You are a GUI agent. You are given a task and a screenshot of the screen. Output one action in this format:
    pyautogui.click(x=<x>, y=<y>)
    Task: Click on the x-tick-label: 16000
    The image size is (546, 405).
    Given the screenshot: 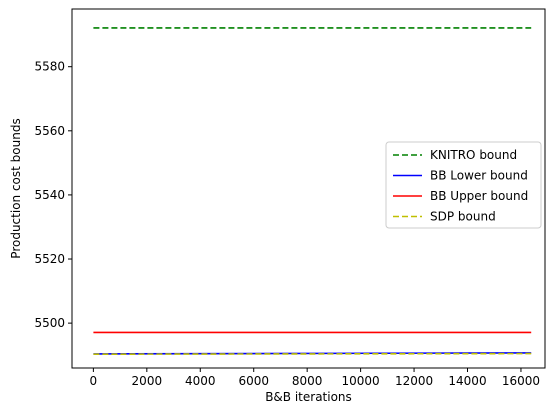 What is the action you would take?
    pyautogui.click(x=521, y=381)
    